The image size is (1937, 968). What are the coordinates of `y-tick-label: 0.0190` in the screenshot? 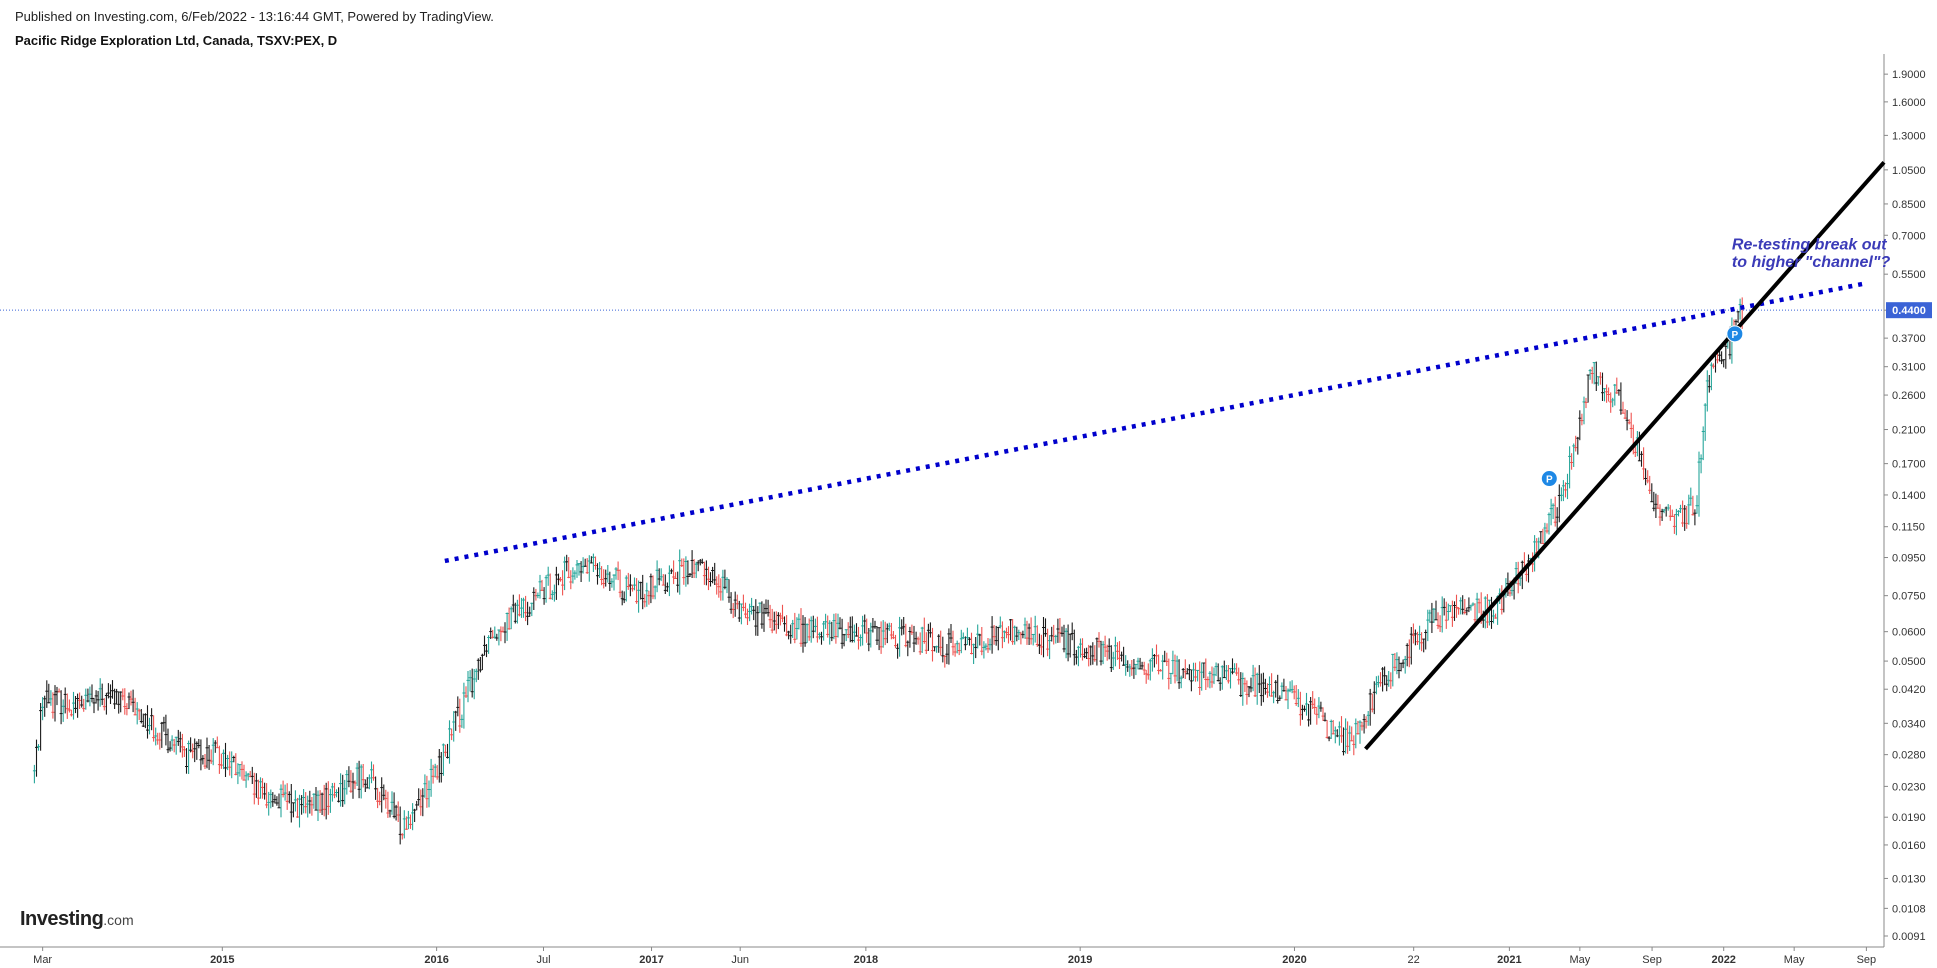 It's located at (1909, 818).